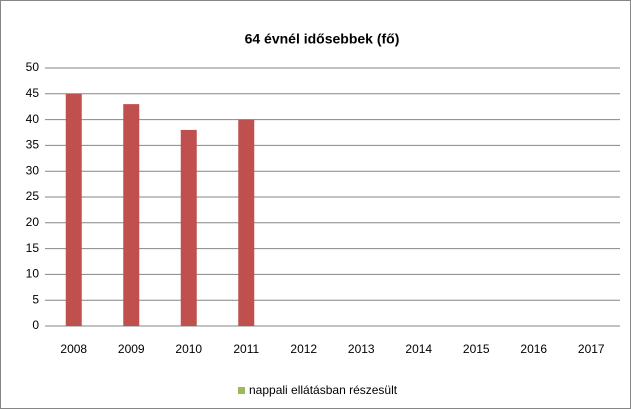 This screenshot has height=409, width=631. I want to click on y-tick-label: 10, so click(33, 274).